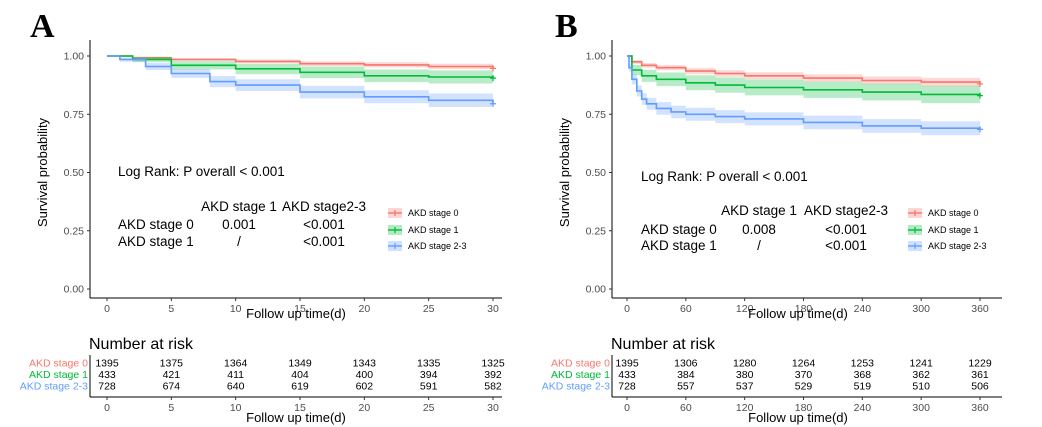  Describe the element at coordinates (74, 290) in the screenshot. I see `y-tick-label: 0.00` at that location.